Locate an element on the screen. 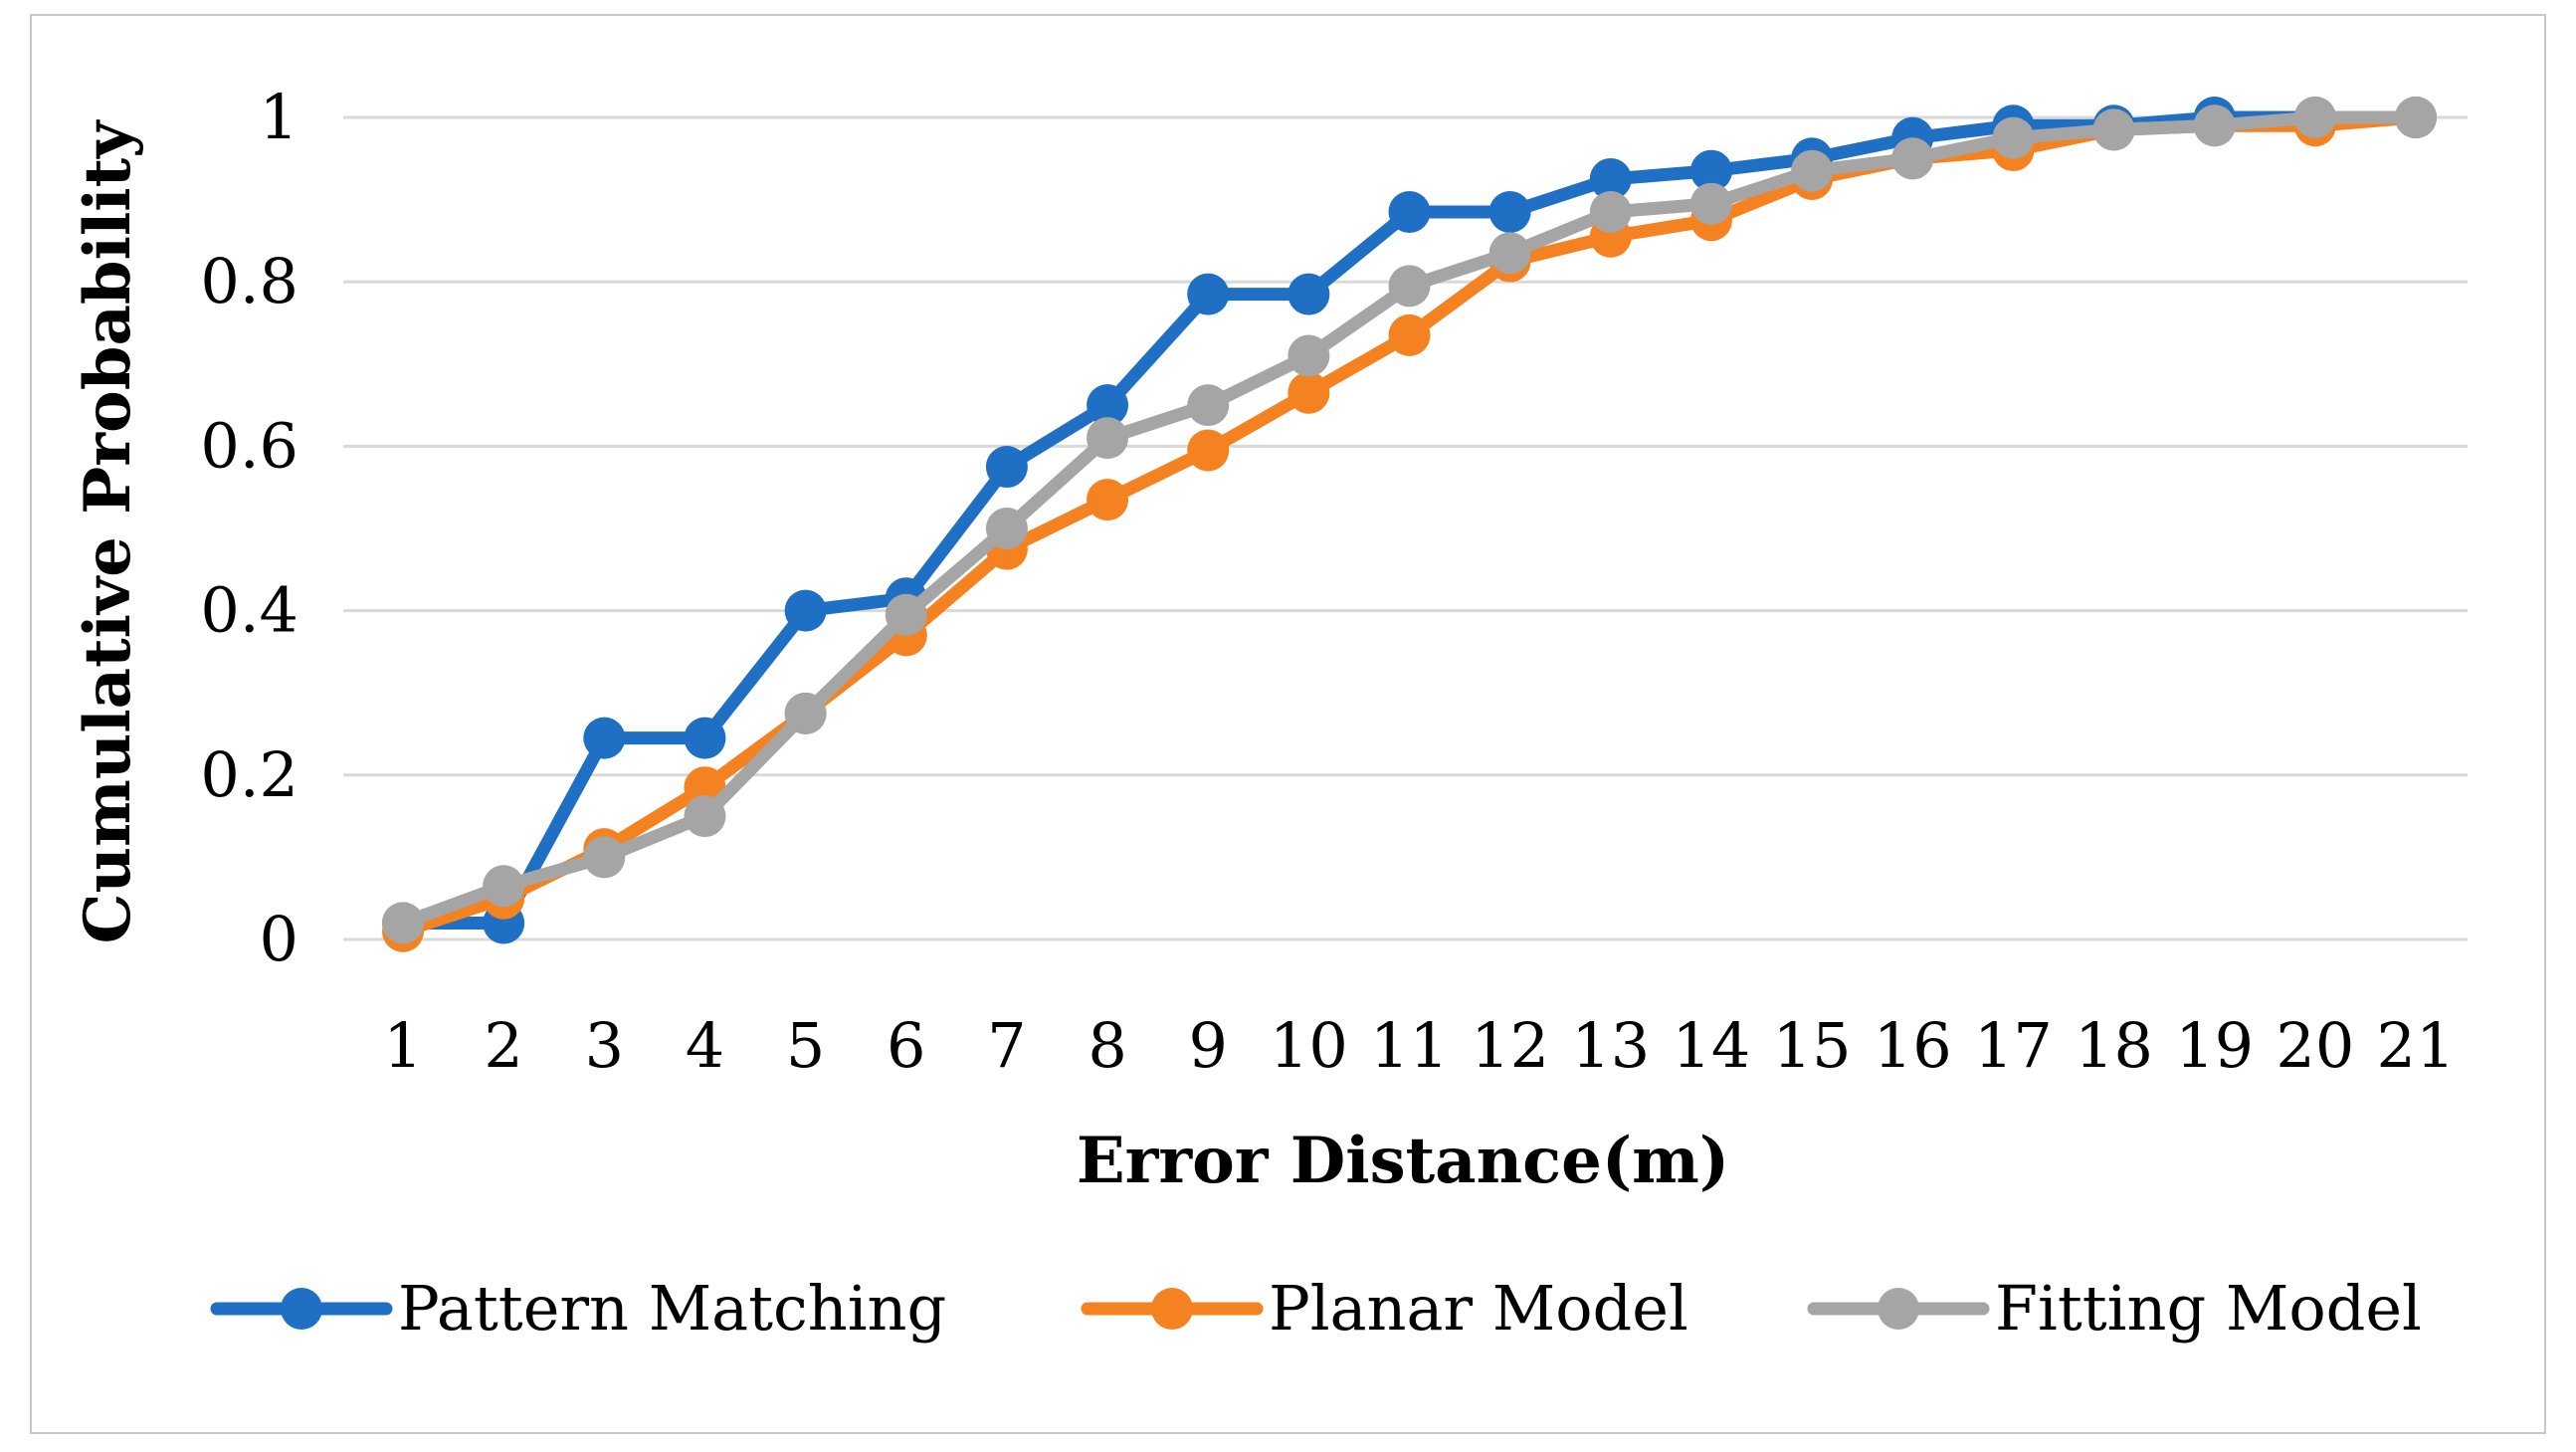  x-tick-label: 21 is located at coordinates (2416, 1045).